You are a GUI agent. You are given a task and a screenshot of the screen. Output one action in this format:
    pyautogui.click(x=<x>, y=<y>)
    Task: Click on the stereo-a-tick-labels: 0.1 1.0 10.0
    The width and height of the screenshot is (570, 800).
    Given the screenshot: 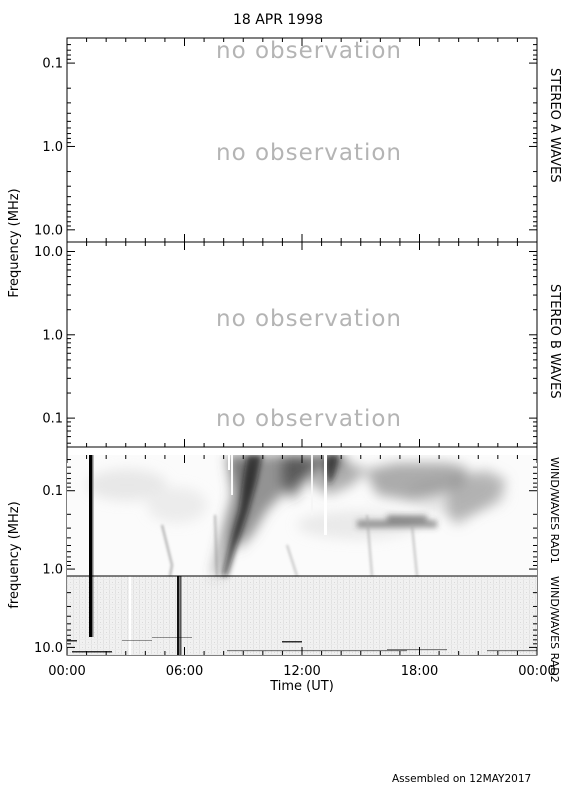 What is the action you would take?
    pyautogui.click(x=48, y=148)
    